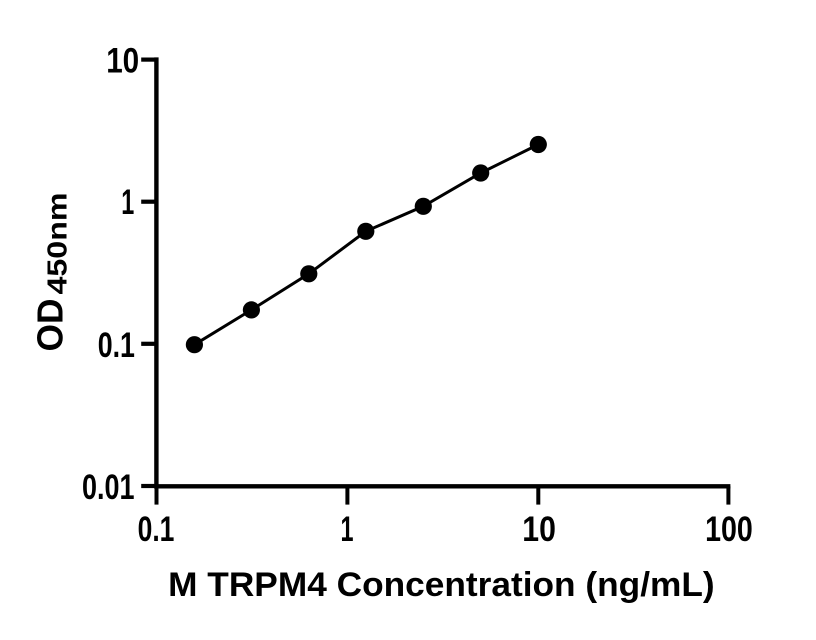 The image size is (816, 640). What do you see at coordinates (729, 529) in the screenshot?
I see `svg-text: 100` at bounding box center [729, 529].